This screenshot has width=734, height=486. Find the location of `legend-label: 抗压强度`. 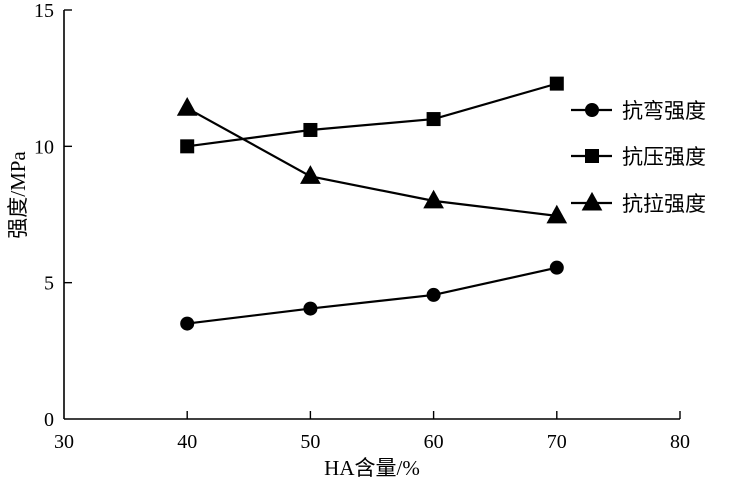

legend-label: 抗压强度 is located at coordinates (664, 157).